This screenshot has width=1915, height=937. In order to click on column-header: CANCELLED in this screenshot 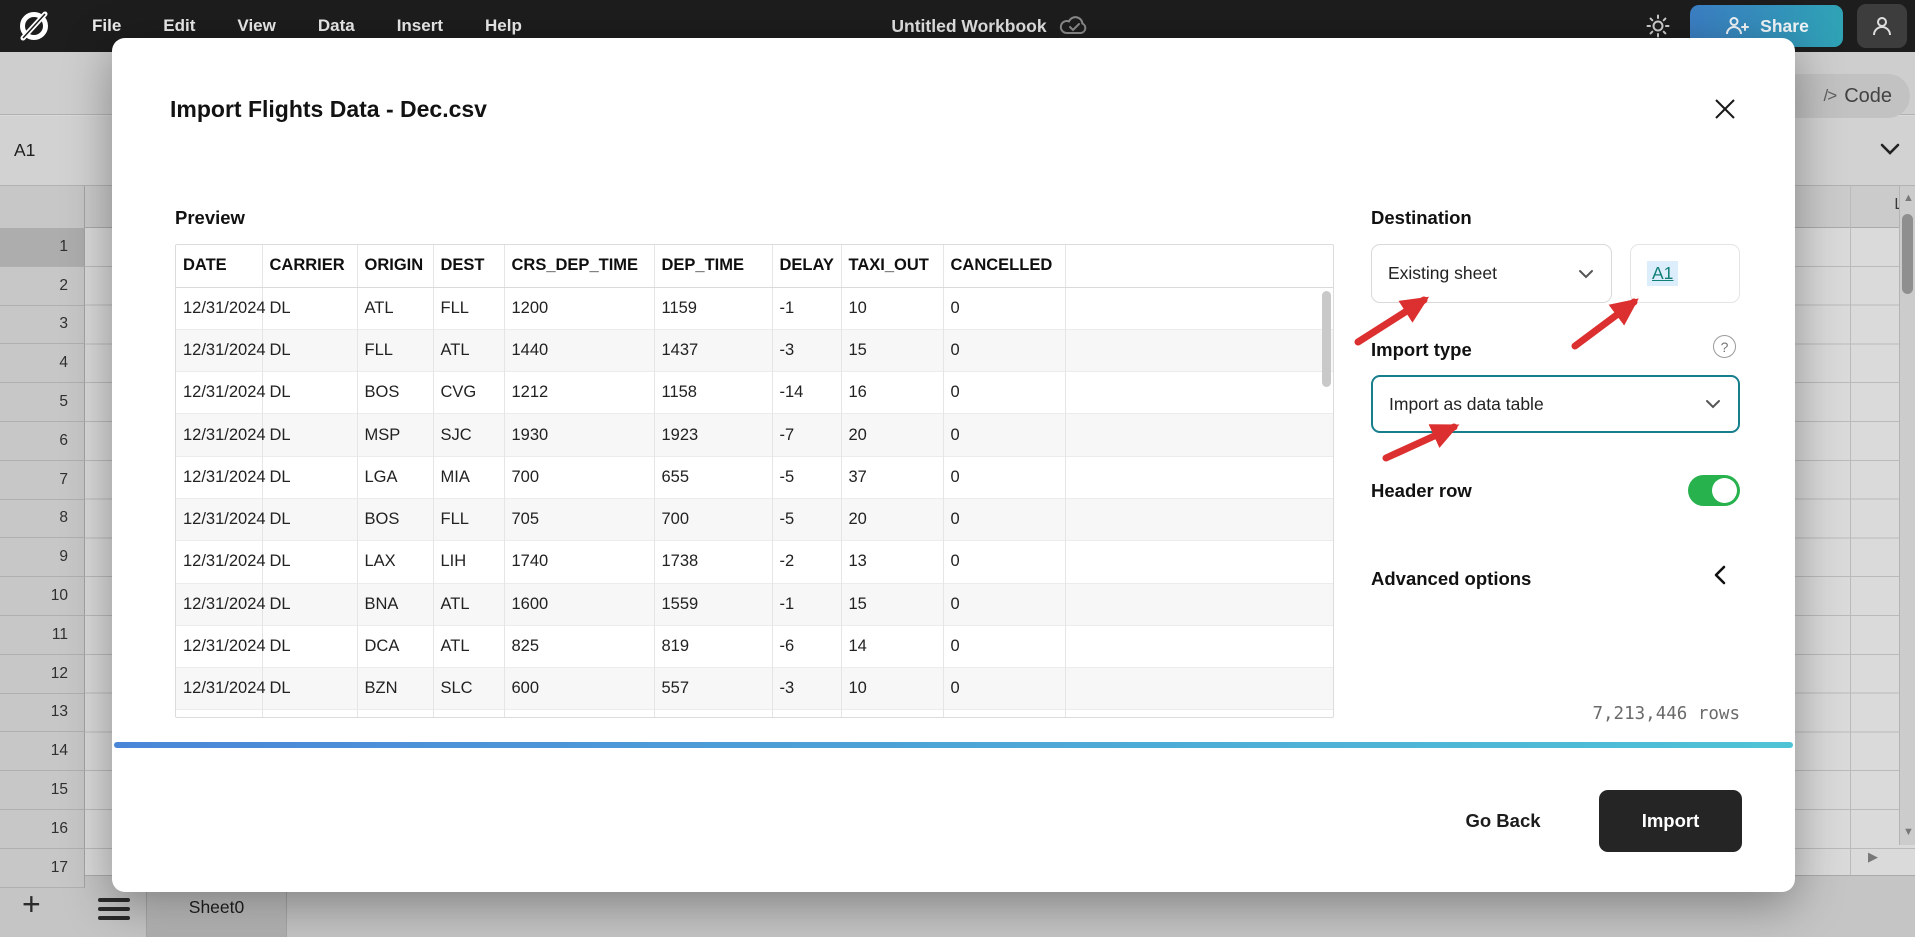, I will do `click(1003, 266)`.